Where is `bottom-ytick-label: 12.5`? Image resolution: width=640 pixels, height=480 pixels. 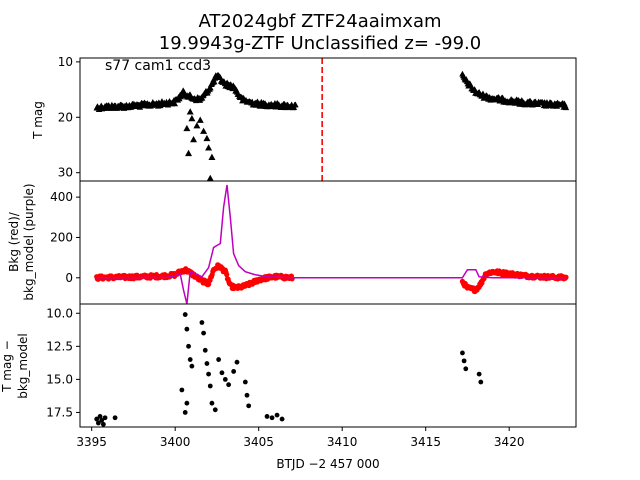 bottom-ytick-label: 12.5 is located at coordinates (59, 346).